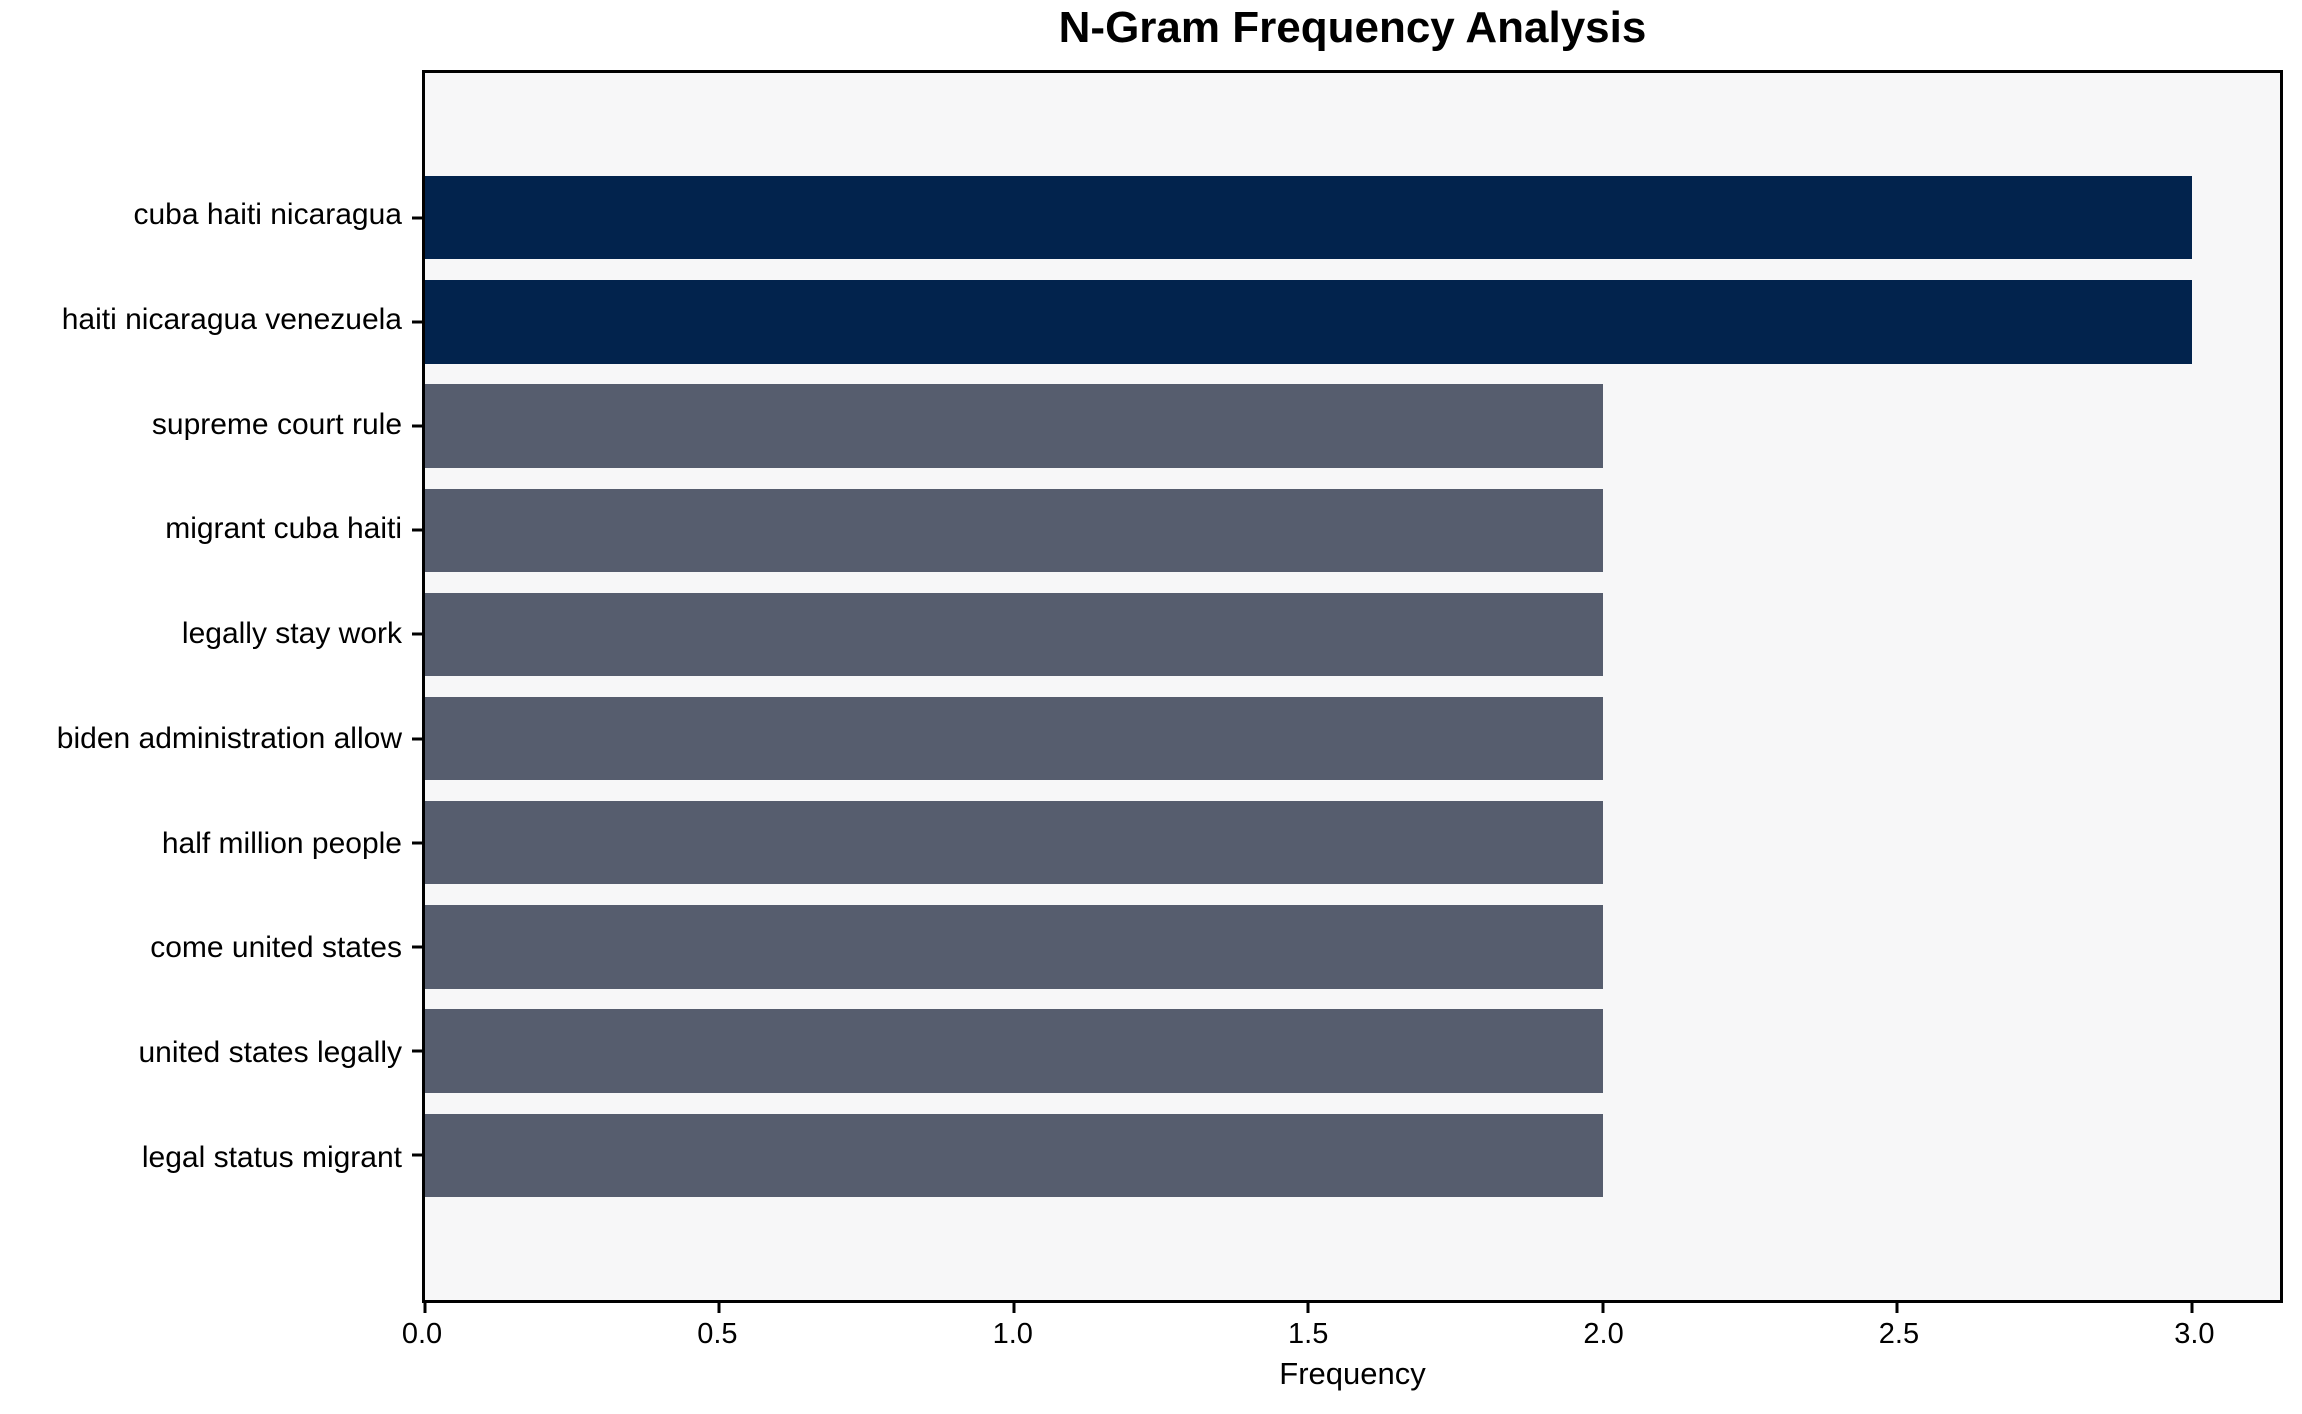  What do you see at coordinates (1014, 1155) in the screenshot?
I see `bar-legal-status-migrant` at bounding box center [1014, 1155].